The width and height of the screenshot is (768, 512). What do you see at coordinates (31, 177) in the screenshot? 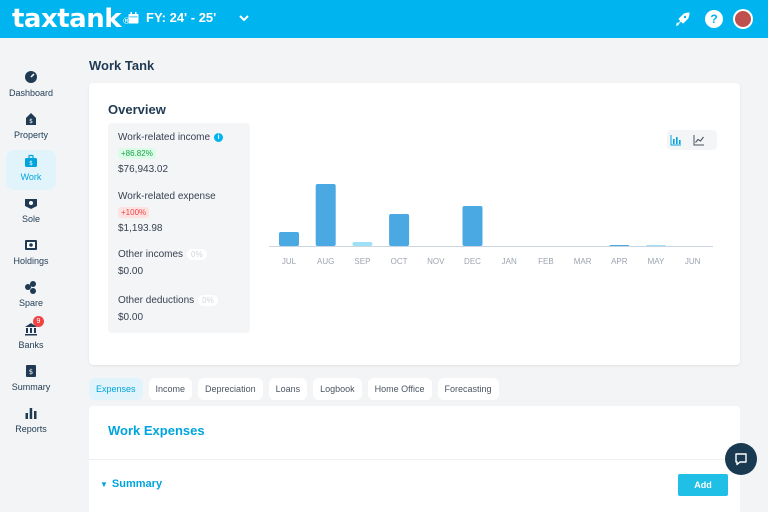
I see `sidebar-item-label: Work` at bounding box center [31, 177].